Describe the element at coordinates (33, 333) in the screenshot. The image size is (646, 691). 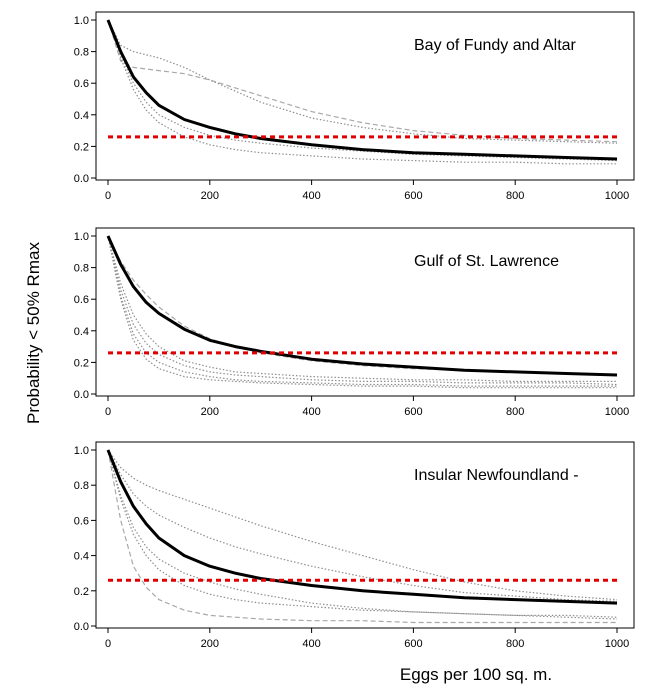
I see `y-axis-title: Probability < 50% Rmax` at that location.